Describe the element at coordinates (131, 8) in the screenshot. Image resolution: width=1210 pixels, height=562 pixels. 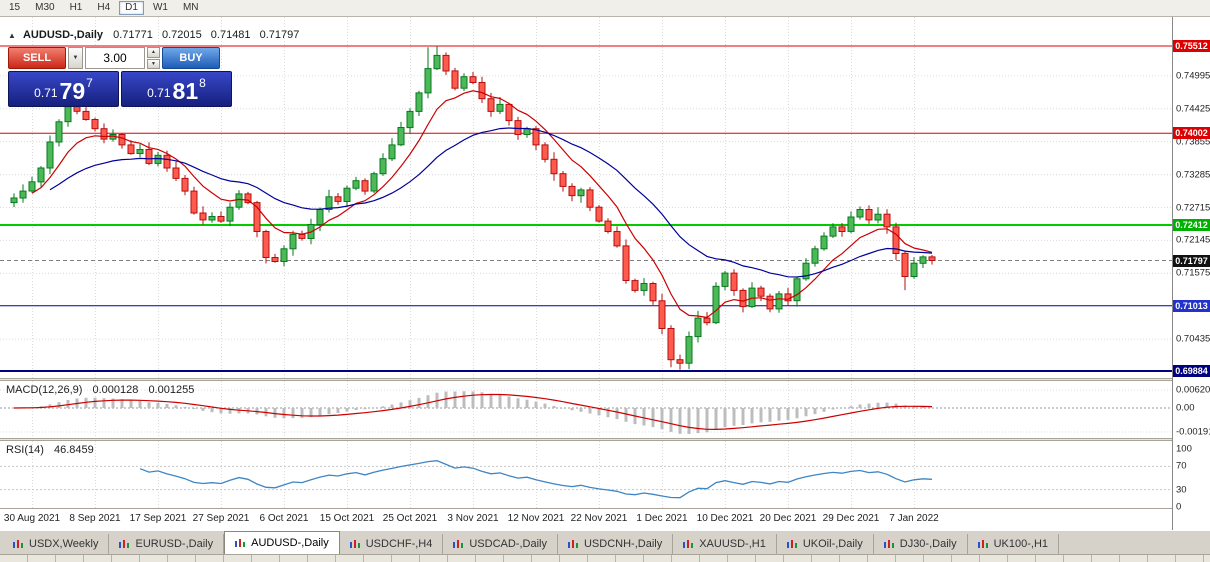
I see `timeframe-button-d1: D1` at that location.